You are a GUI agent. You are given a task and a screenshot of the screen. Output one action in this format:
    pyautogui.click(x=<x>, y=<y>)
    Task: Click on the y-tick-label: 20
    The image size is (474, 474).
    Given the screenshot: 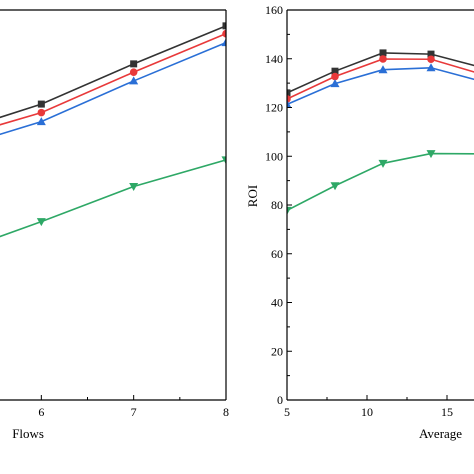 What is the action you would take?
    pyautogui.click(x=277, y=351)
    